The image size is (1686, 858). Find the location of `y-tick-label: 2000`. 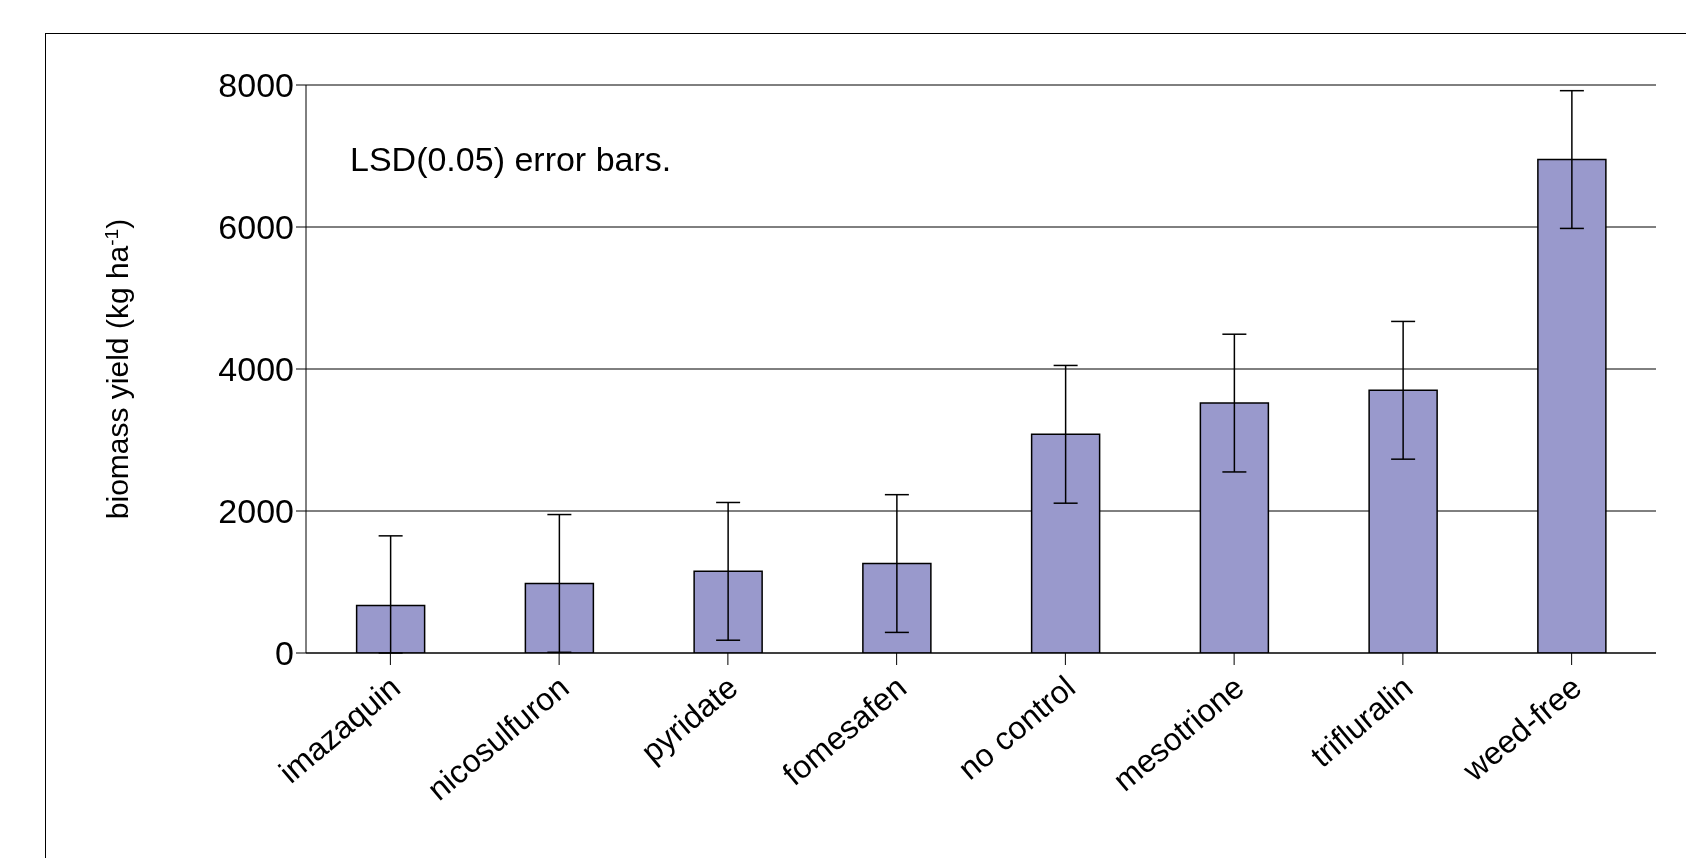

y-tick-label: 2000 is located at coordinates (256, 511).